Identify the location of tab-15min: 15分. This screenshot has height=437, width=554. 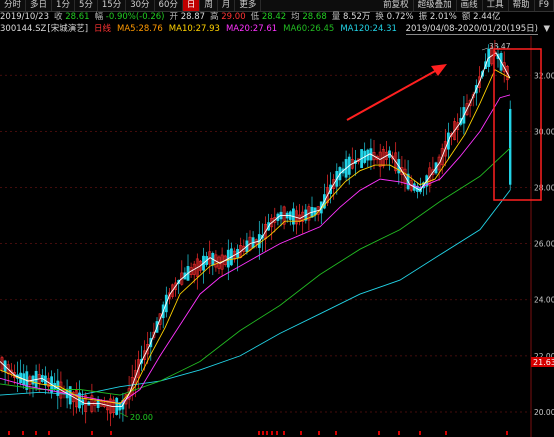
(112, 5).